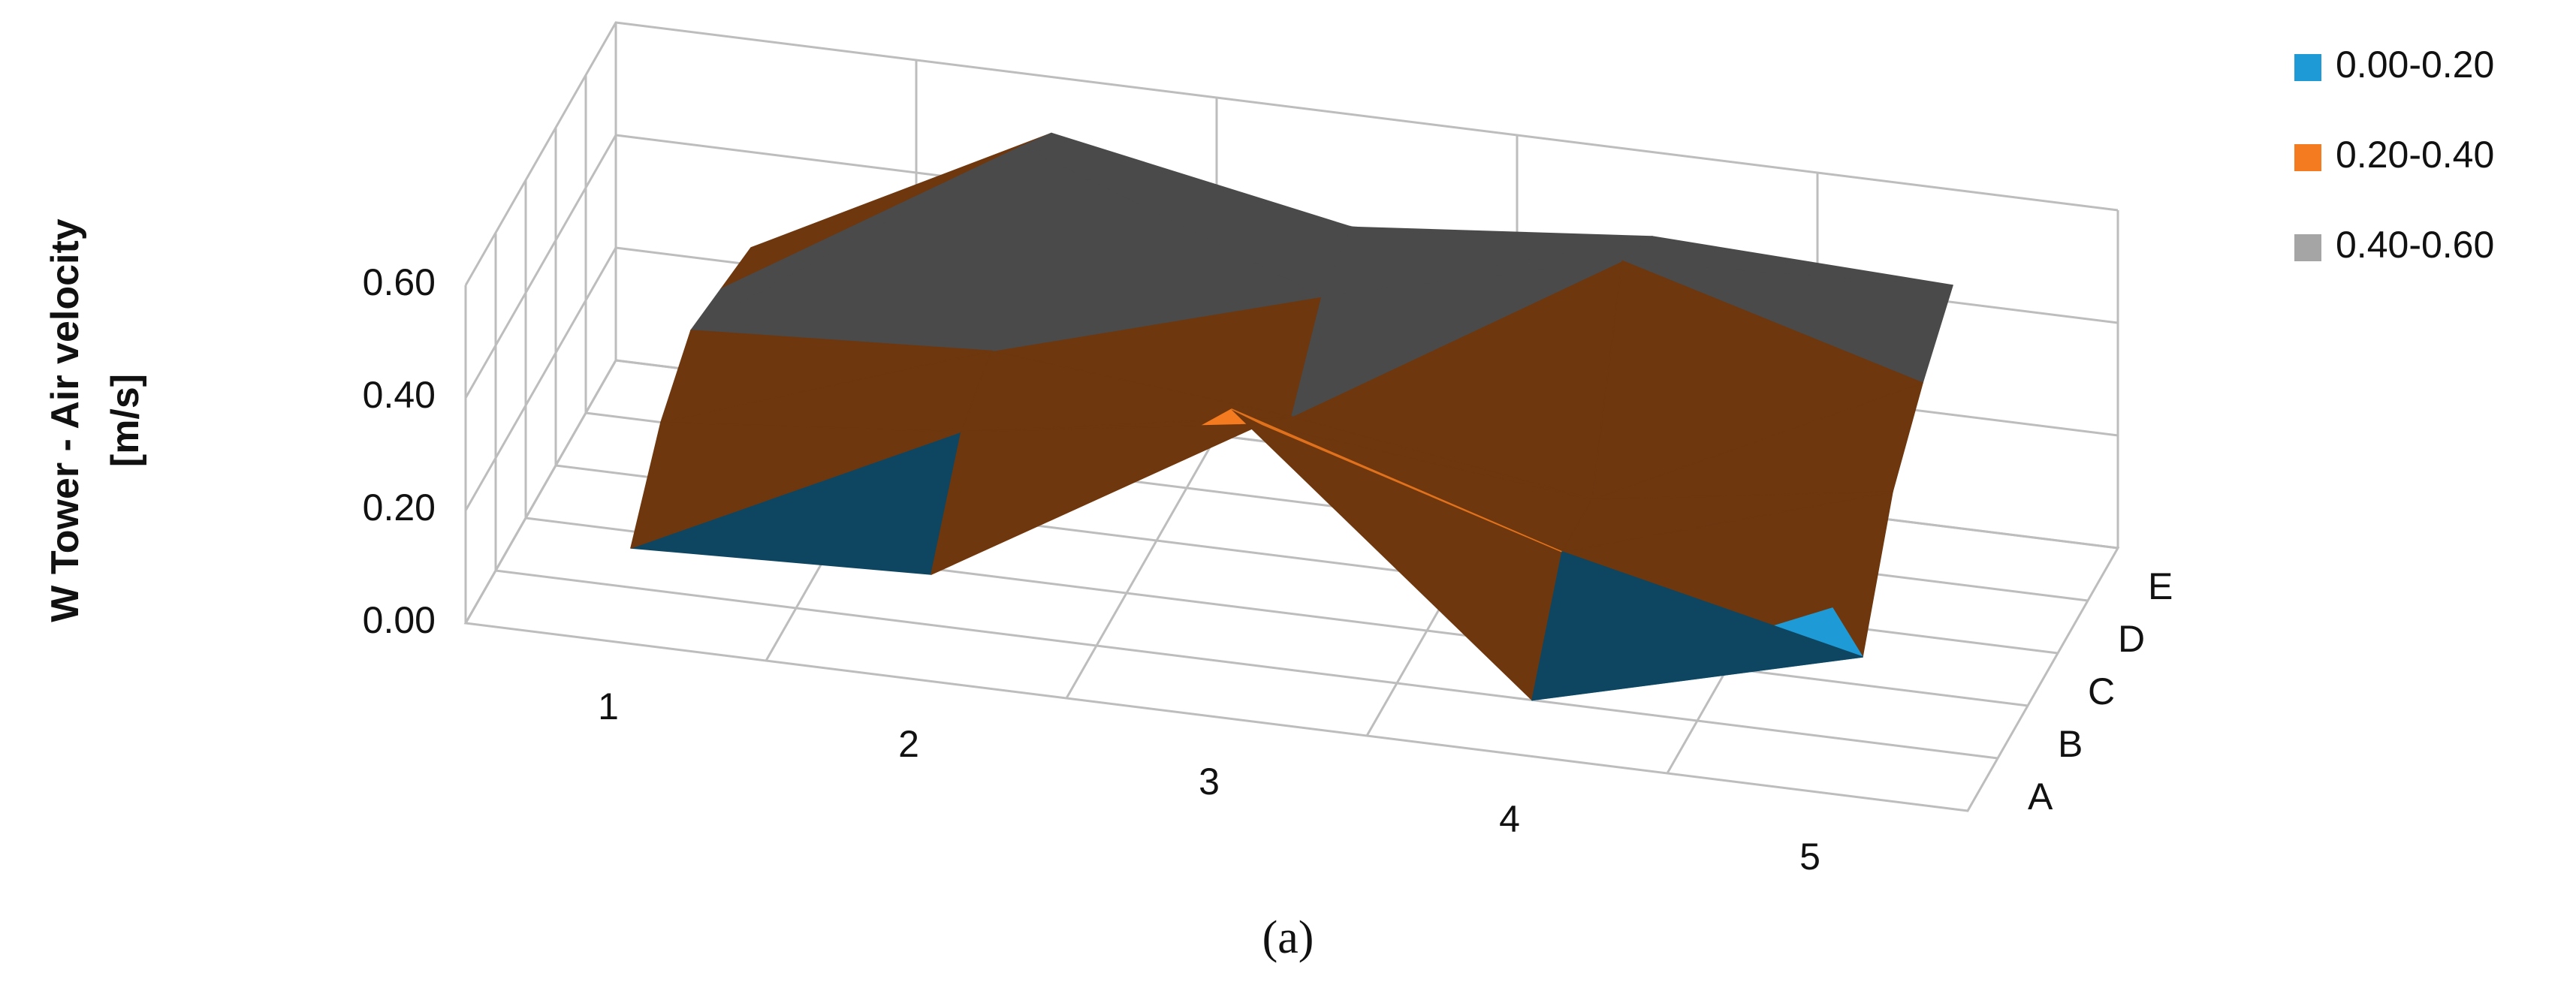  Describe the element at coordinates (400, 620) in the screenshot. I see `y-tick-label: 0.00` at that location.